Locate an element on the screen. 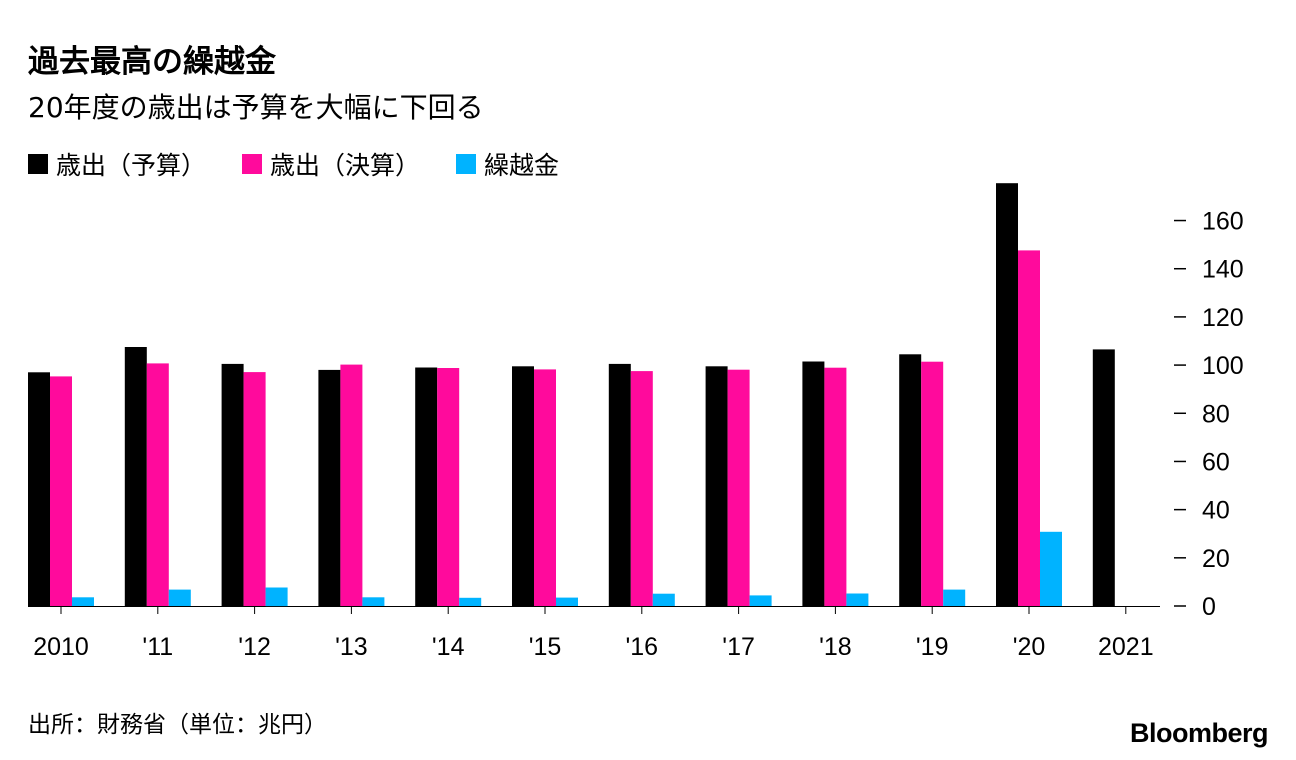  legend-swatch-budget is located at coordinates (38, 164).